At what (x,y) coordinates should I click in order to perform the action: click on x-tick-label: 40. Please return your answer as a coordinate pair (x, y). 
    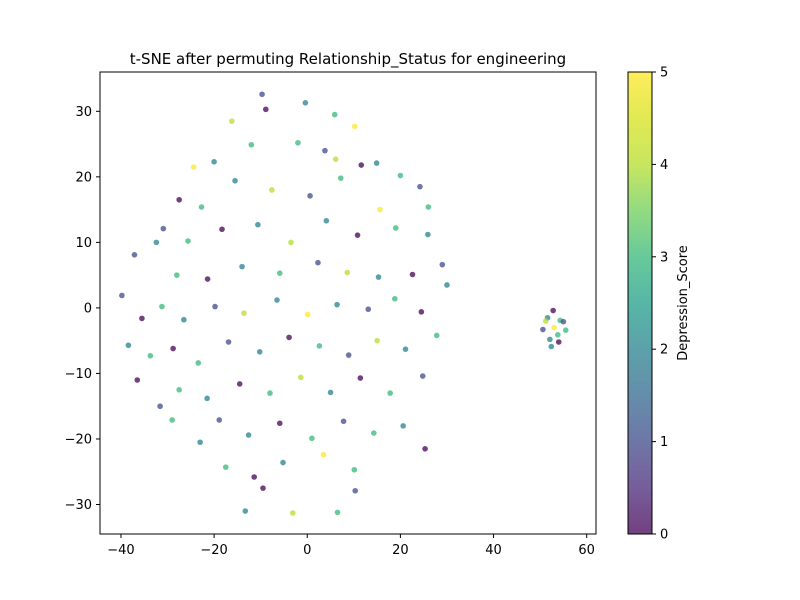
    Looking at the image, I should click on (493, 550).